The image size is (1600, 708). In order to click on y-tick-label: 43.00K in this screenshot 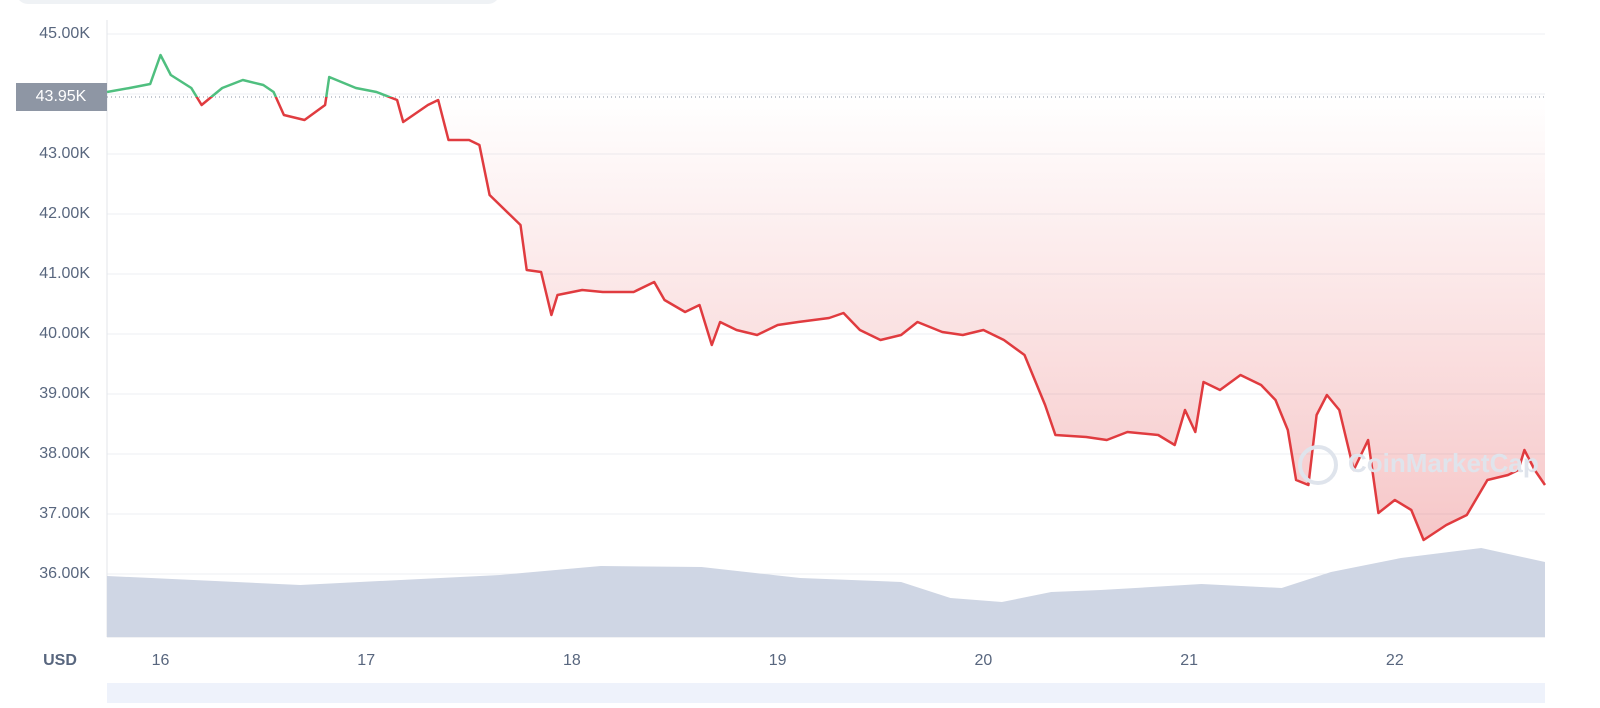, I will do `click(64, 153)`.